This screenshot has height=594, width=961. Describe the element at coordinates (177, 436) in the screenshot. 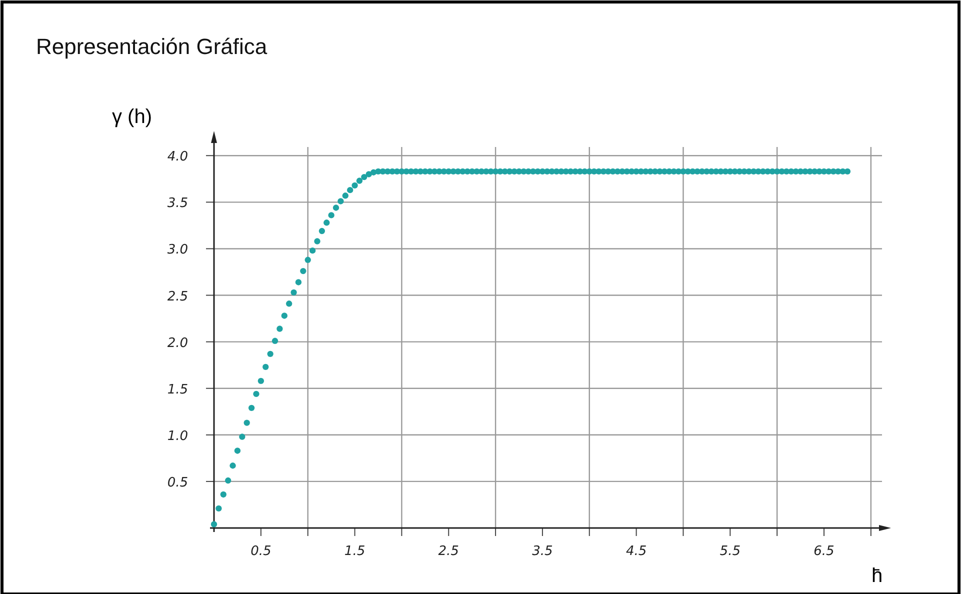

I see `y-tick-label: 1.0` at that location.